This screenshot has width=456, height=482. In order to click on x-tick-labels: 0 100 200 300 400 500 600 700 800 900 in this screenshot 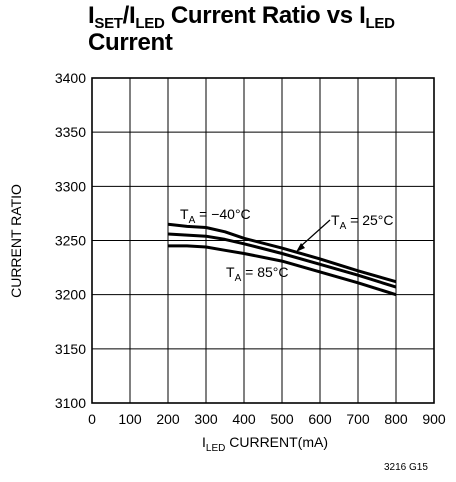, I will do `click(267, 419)`.